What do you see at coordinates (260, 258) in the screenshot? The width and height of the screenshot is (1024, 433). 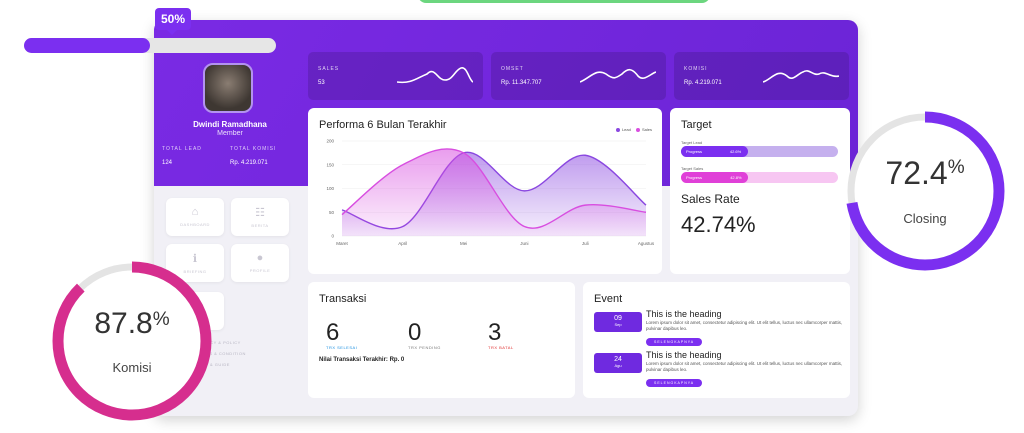 I see `user-icon: ●` at bounding box center [260, 258].